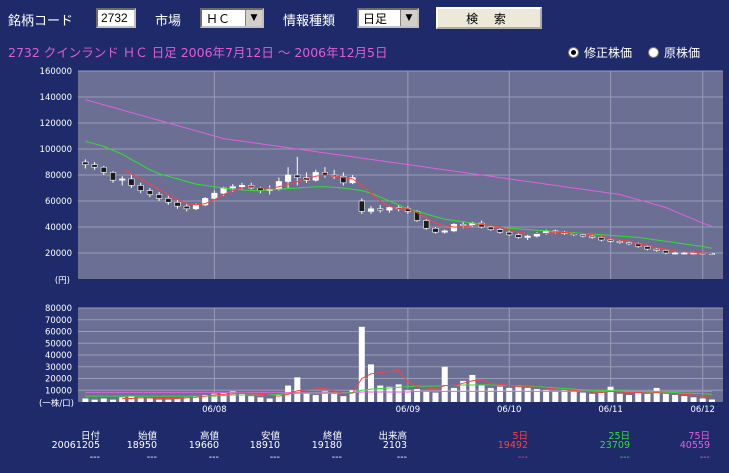  What do you see at coordinates (573, 52) in the screenshot?
I see `radio-on-icon` at bounding box center [573, 52].